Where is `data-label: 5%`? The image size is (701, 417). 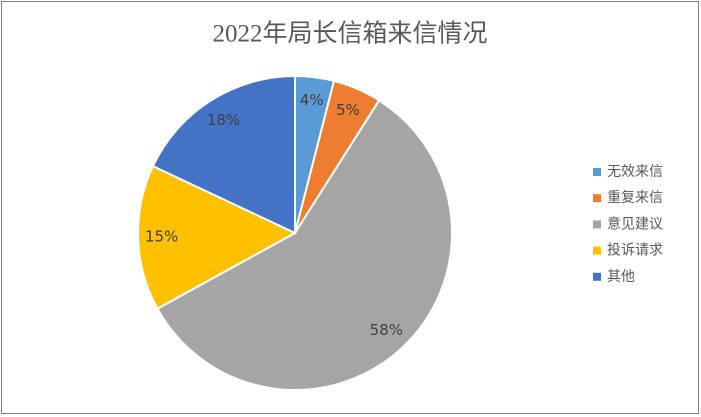 data-label: 5% is located at coordinates (348, 110).